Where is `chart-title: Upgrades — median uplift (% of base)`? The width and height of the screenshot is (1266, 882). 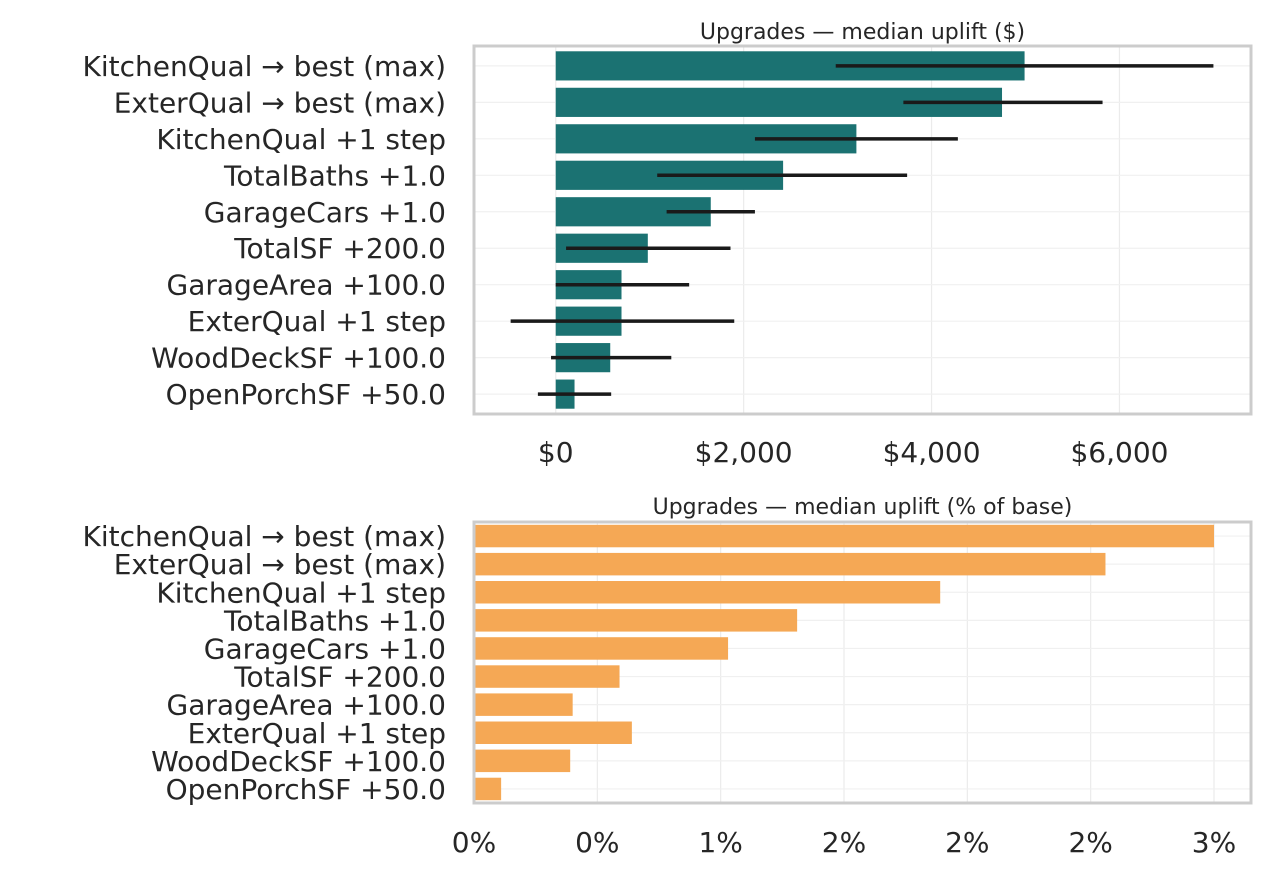 chart-title: Upgrades — median uplift (% of base) is located at coordinates (863, 507).